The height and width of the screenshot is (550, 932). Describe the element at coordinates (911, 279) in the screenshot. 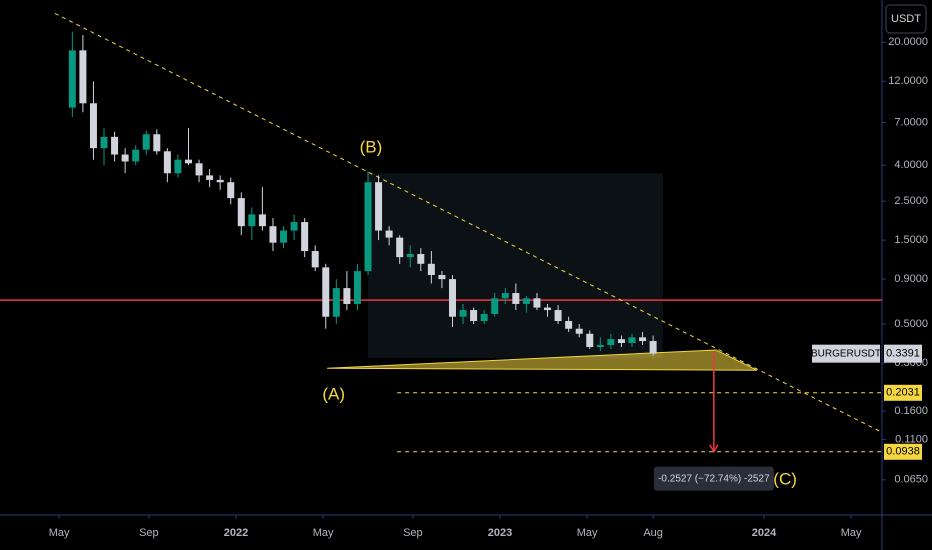

I see `y-tick-label: 0.9000` at that location.